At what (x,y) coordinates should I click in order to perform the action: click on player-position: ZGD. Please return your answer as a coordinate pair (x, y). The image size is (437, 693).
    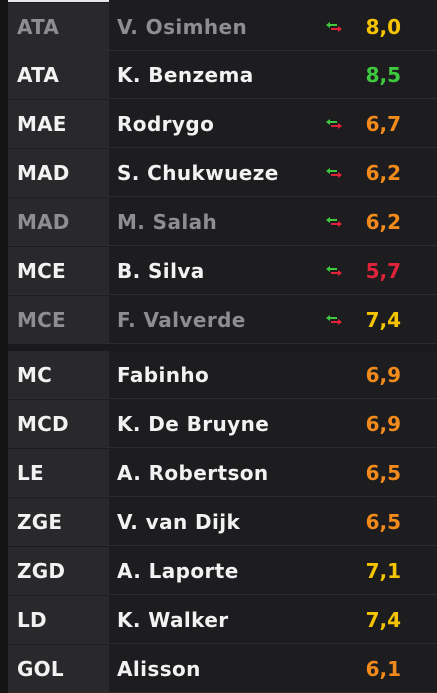
    Looking at the image, I should click on (58, 571).